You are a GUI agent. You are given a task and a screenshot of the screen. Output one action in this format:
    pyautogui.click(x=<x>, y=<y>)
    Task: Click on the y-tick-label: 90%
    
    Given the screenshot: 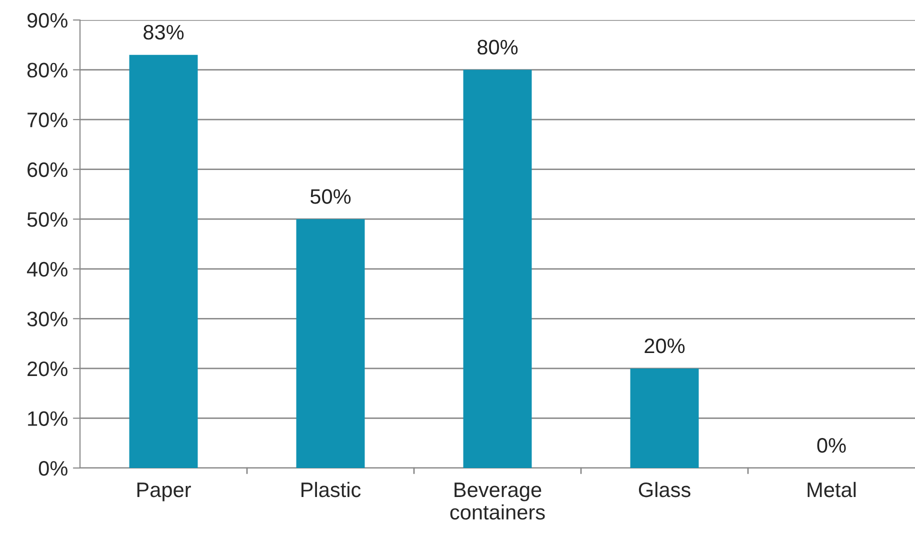 What is the action you would take?
    pyautogui.click(x=47, y=20)
    